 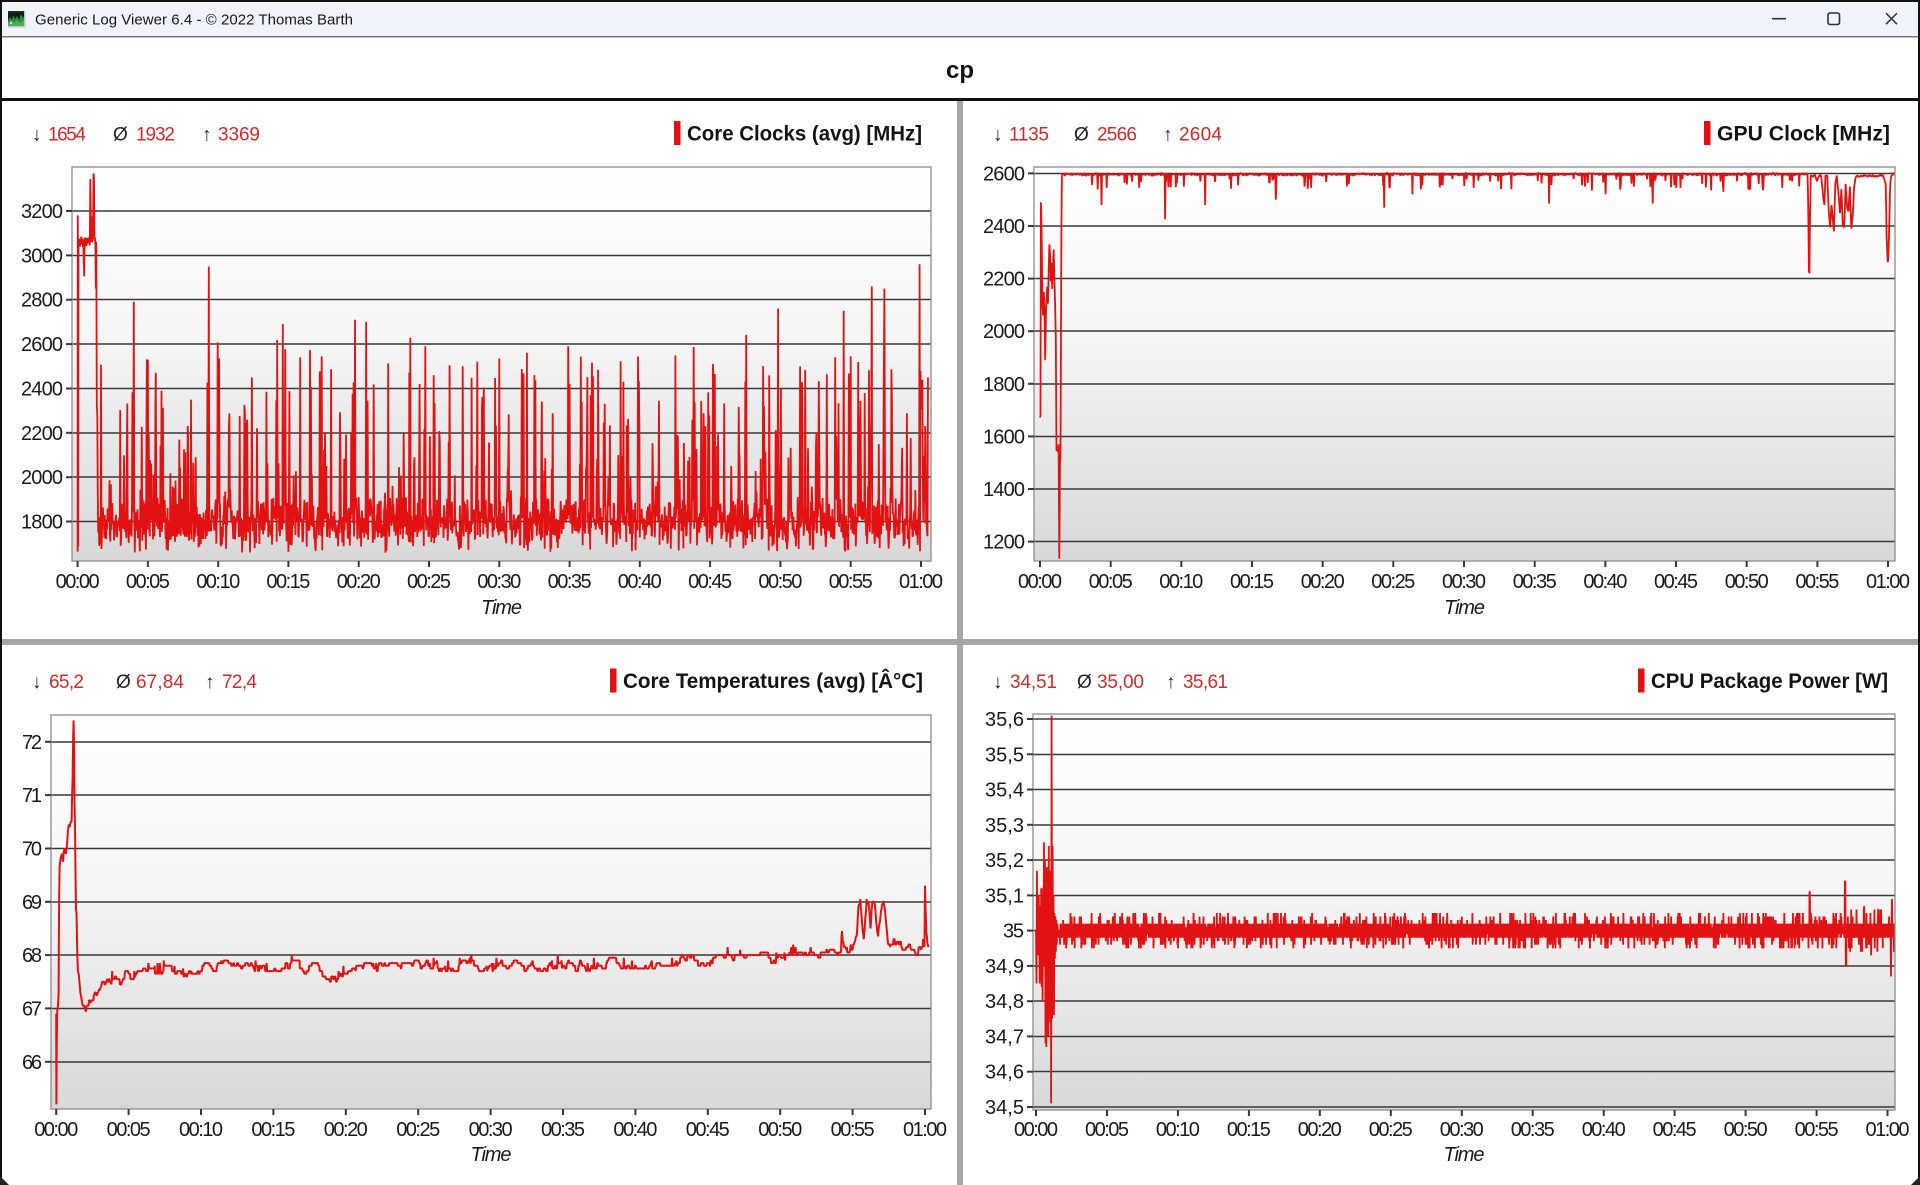 I want to click on svg-text: 35,5, so click(x=1004, y=755).